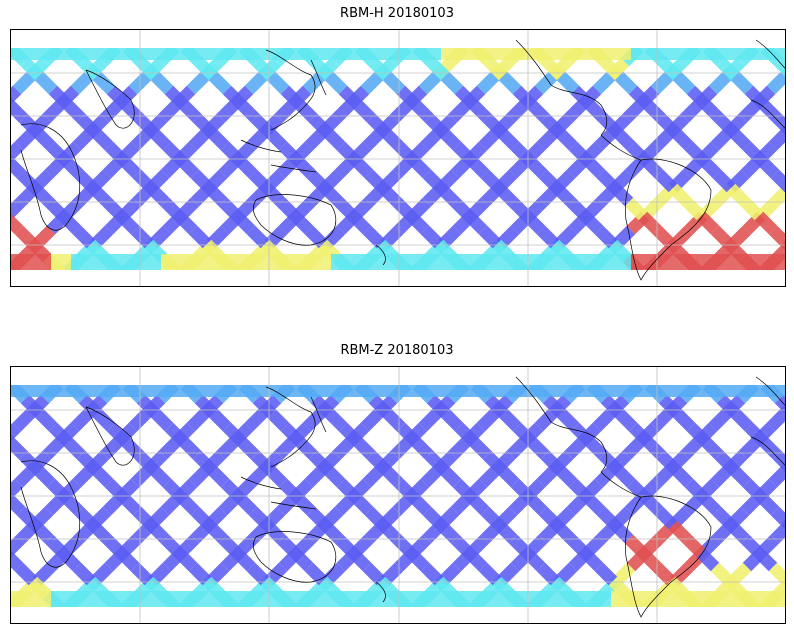  I want to click on panel-title-rbm-h: RBM-H 20180103, so click(397, 13).